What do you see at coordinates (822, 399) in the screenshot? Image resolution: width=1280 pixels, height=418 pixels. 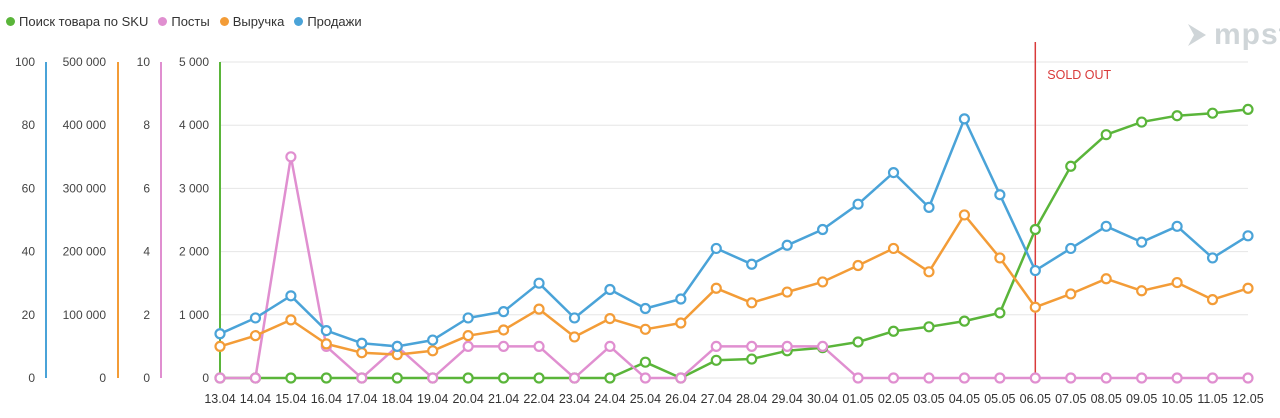 I see `x-tick-label: 30.04` at bounding box center [822, 399].